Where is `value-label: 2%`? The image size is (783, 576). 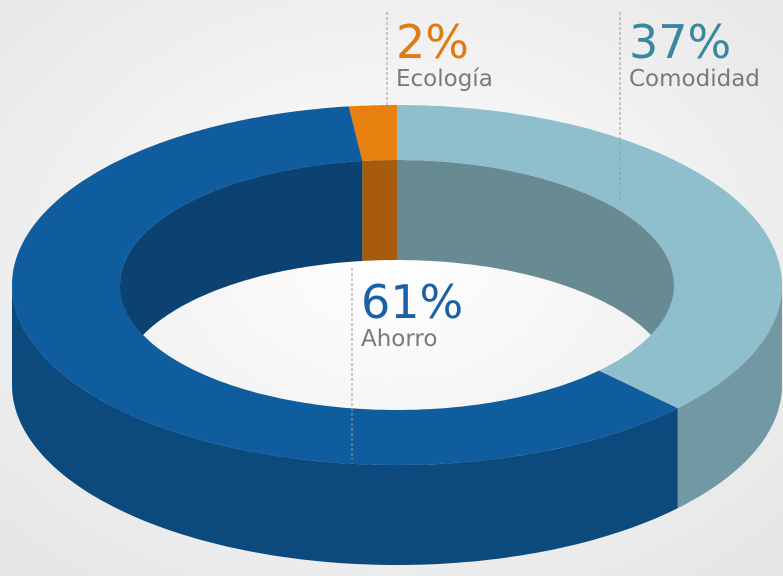 value-label: 2% is located at coordinates (432, 42).